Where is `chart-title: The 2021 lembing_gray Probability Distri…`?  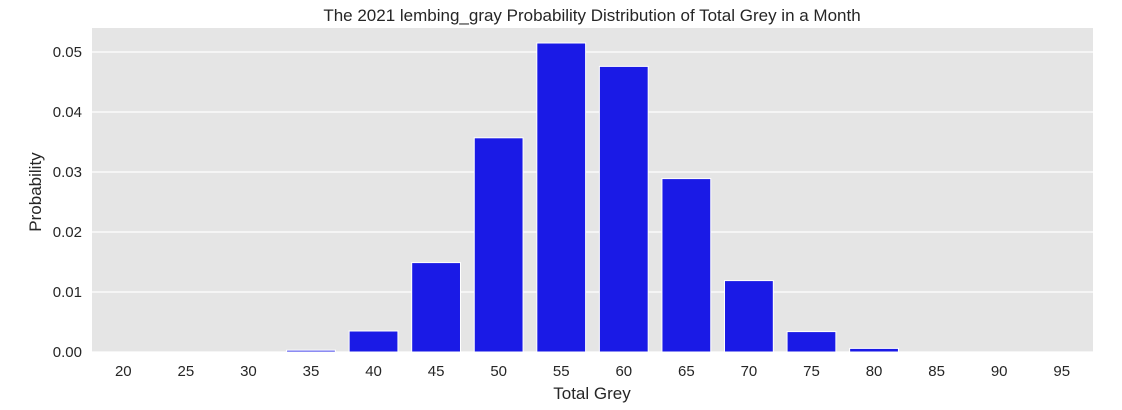
chart-title: The 2021 lembing_gray Probability Distri… is located at coordinates (591, 15).